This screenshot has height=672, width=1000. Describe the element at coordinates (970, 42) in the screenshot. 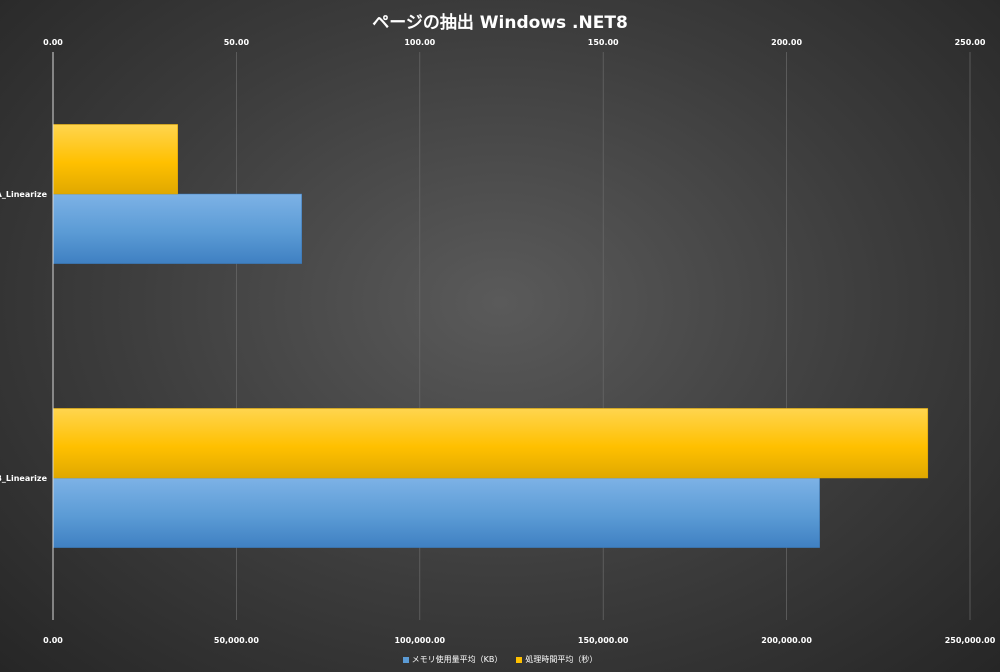

I see `top-tick-label: 250.00` at that location.